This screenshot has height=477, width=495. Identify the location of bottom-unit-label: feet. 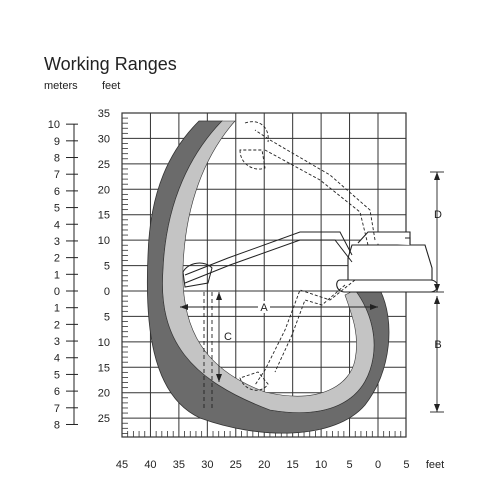
(435, 465).